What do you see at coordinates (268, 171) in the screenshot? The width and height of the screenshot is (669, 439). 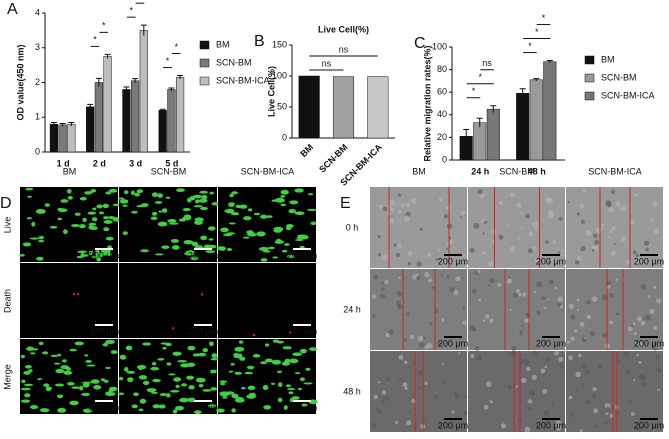 I see `column-label: SCN-BM-ICA` at bounding box center [268, 171].